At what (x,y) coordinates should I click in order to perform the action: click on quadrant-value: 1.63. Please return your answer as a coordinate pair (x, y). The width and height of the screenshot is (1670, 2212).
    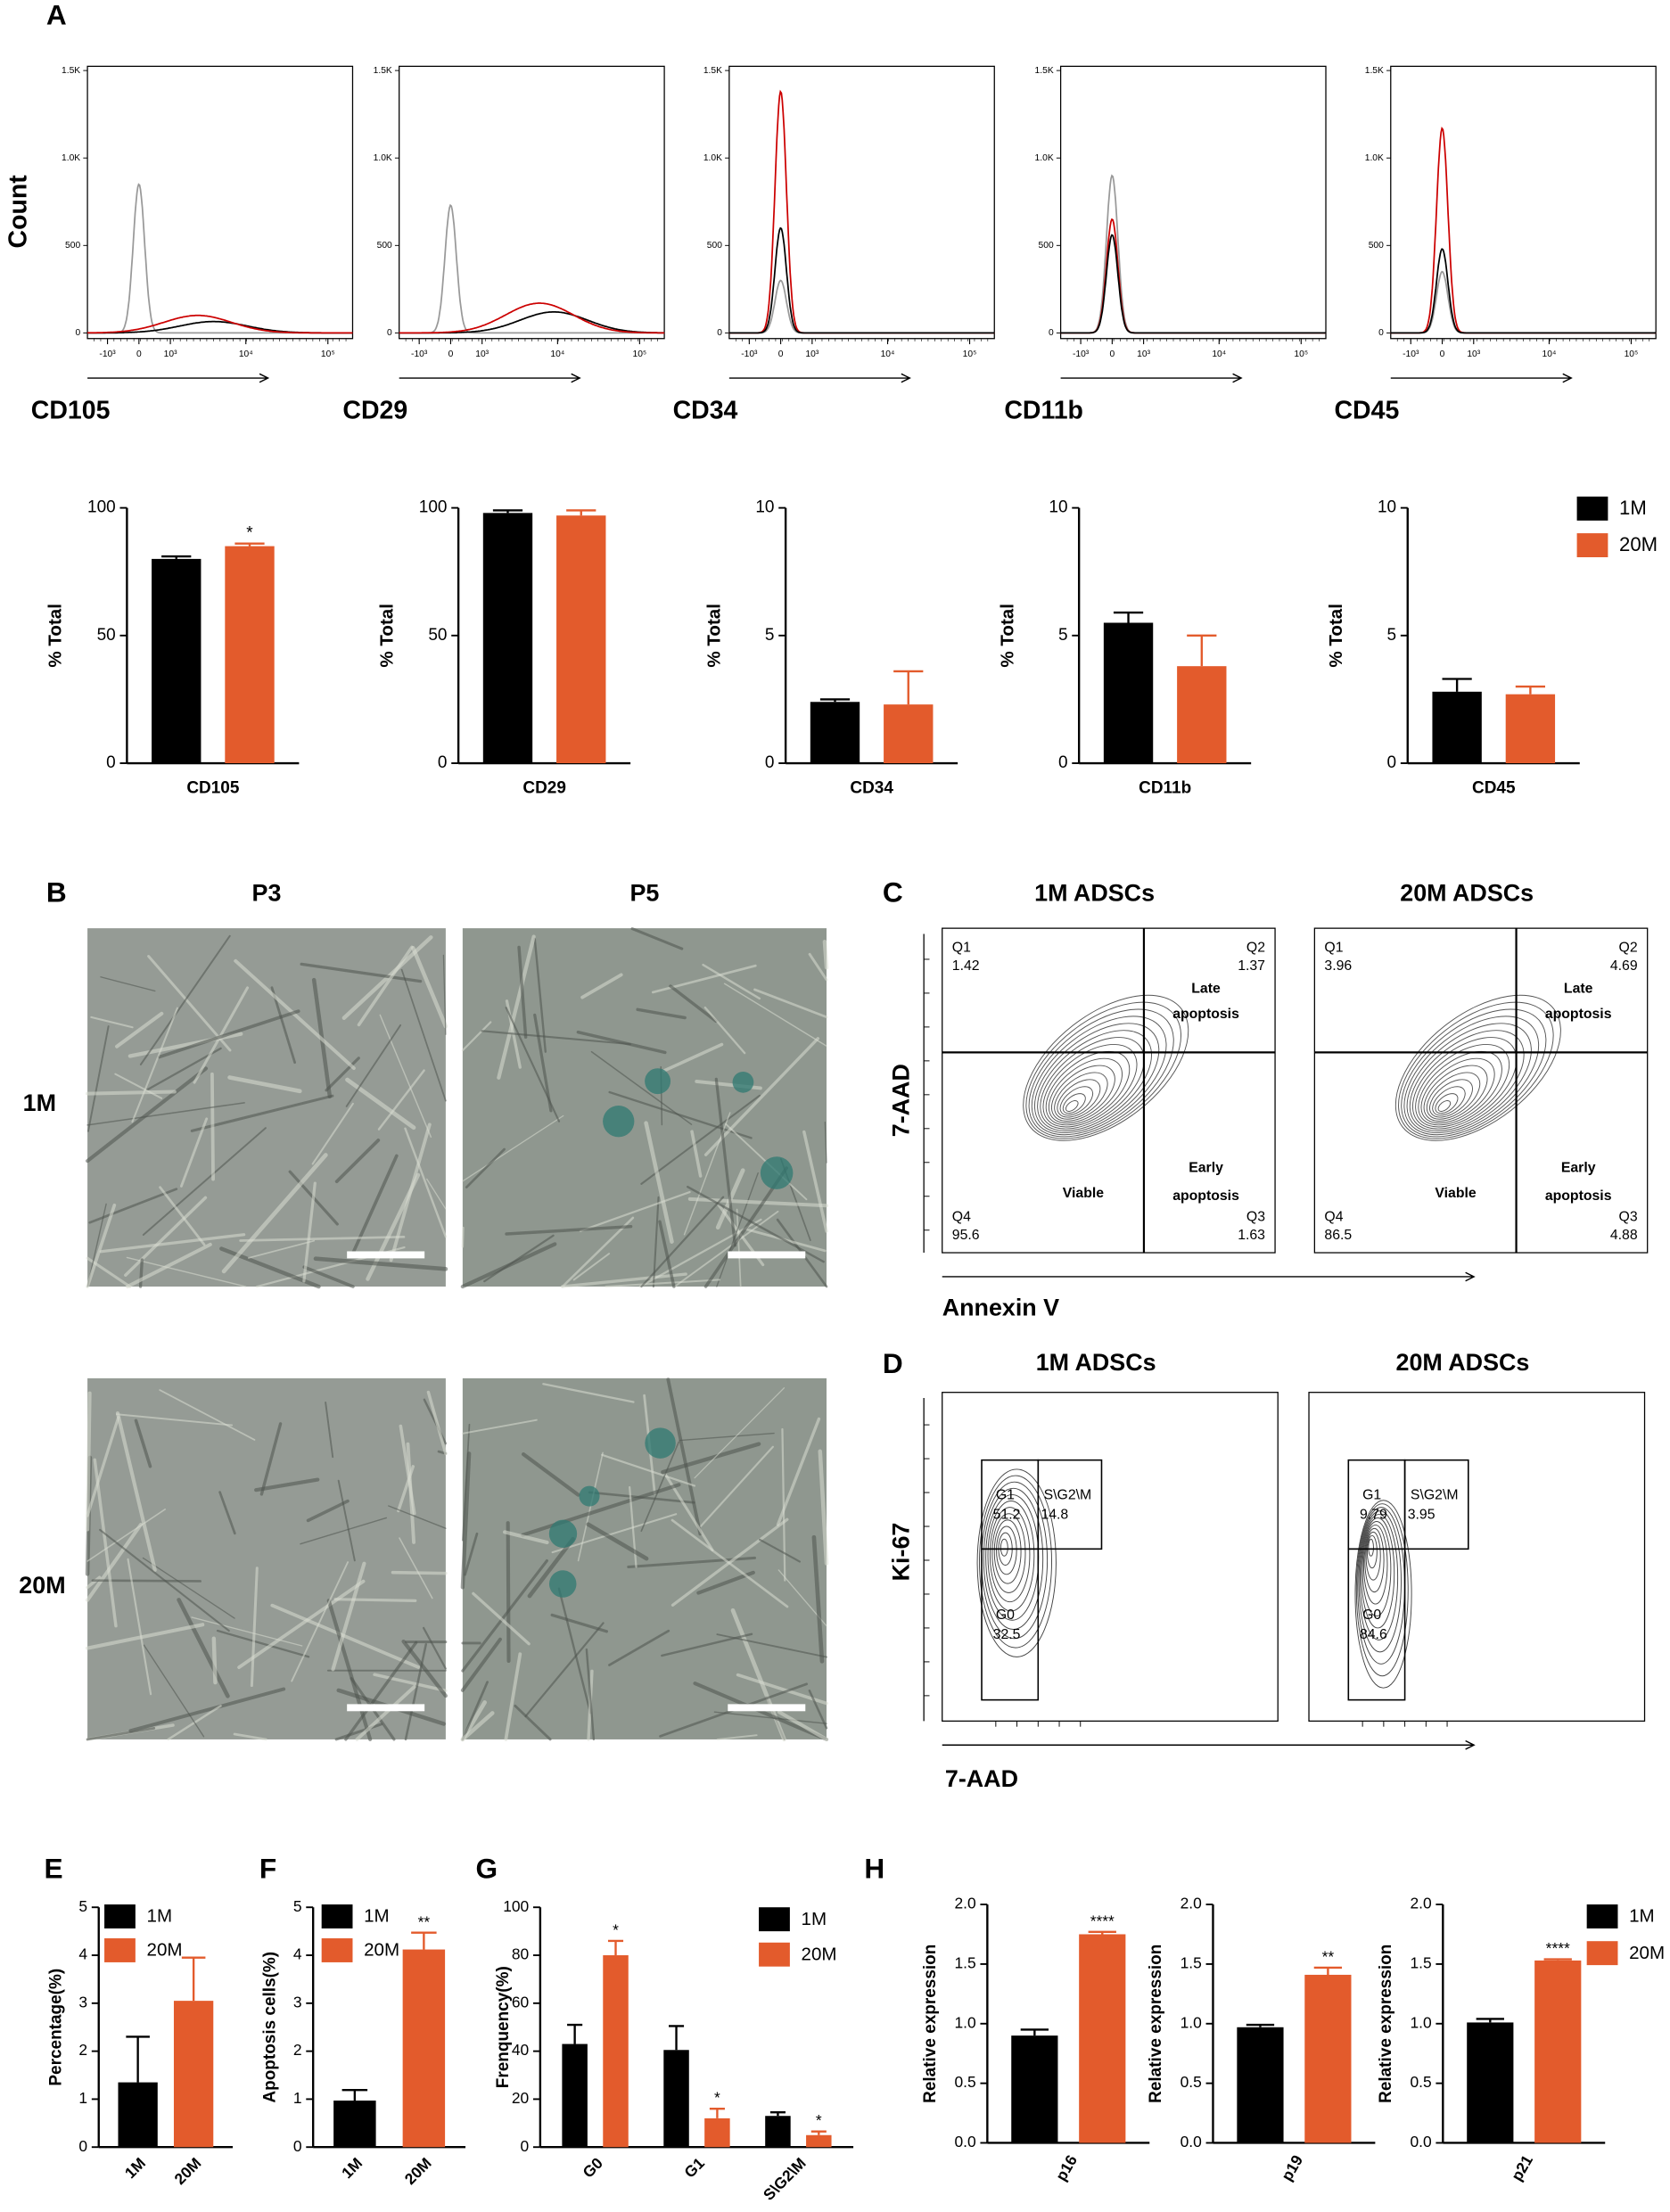
    Looking at the image, I should click on (1251, 1235).